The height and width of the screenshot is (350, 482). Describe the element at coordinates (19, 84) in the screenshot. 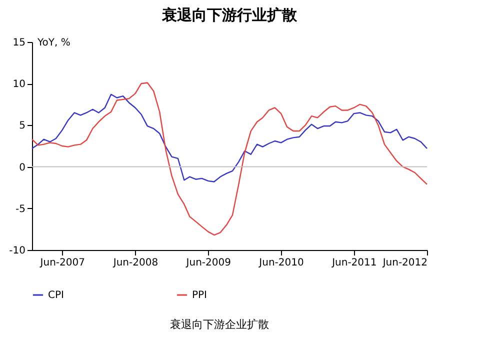

I see `y-tick-label: 10` at that location.